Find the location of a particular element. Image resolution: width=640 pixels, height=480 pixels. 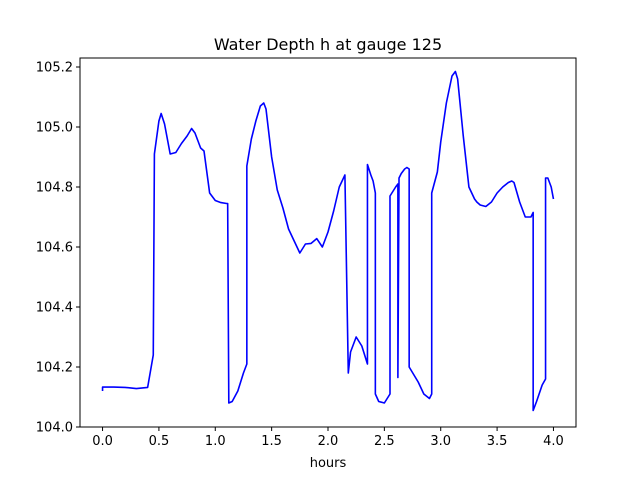

y-tick-label: 104.0 is located at coordinates (54, 428).